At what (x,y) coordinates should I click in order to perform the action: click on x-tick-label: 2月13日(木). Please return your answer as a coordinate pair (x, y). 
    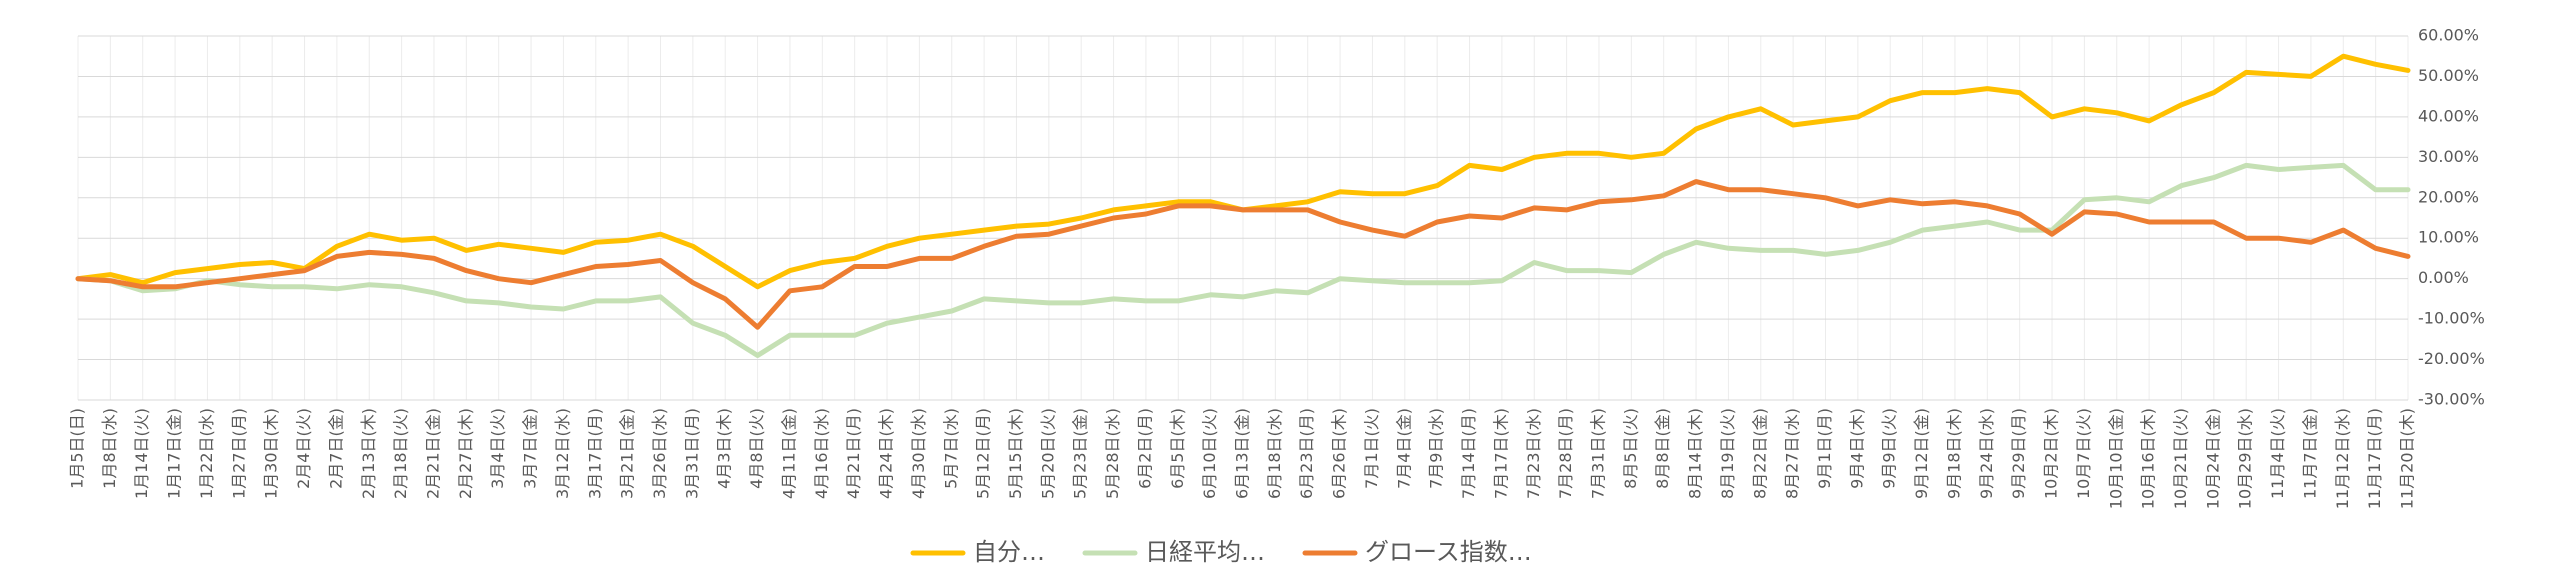
    Looking at the image, I should click on (368, 453).